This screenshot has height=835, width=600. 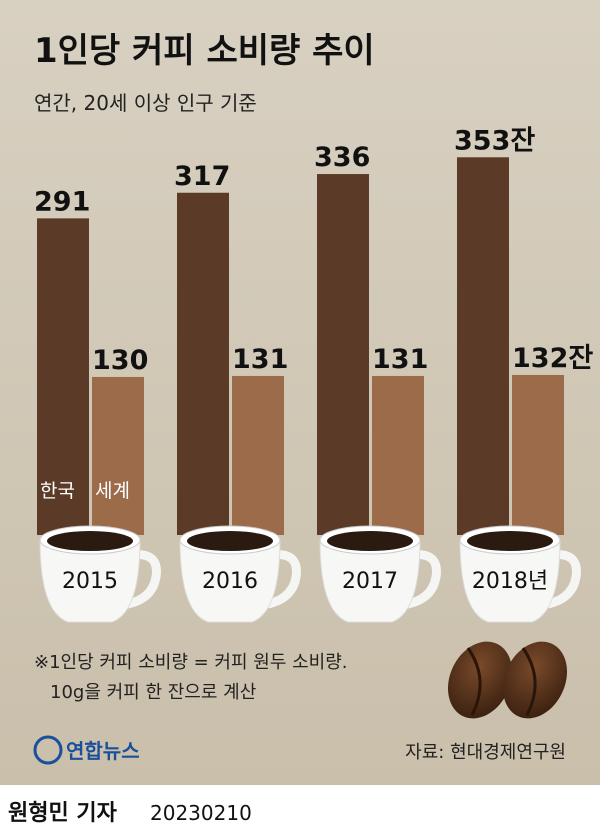 I want to click on x-tick-label: 2016, so click(x=230, y=581).